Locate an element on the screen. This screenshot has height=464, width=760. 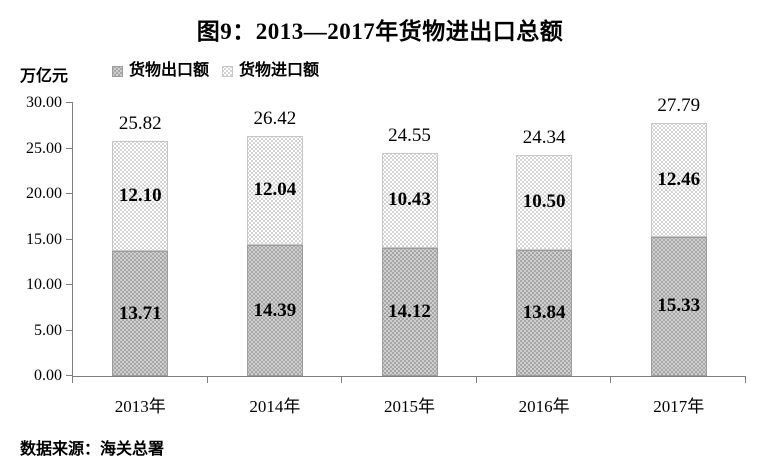
y-tick-label: 20.00 is located at coordinates (44, 193).